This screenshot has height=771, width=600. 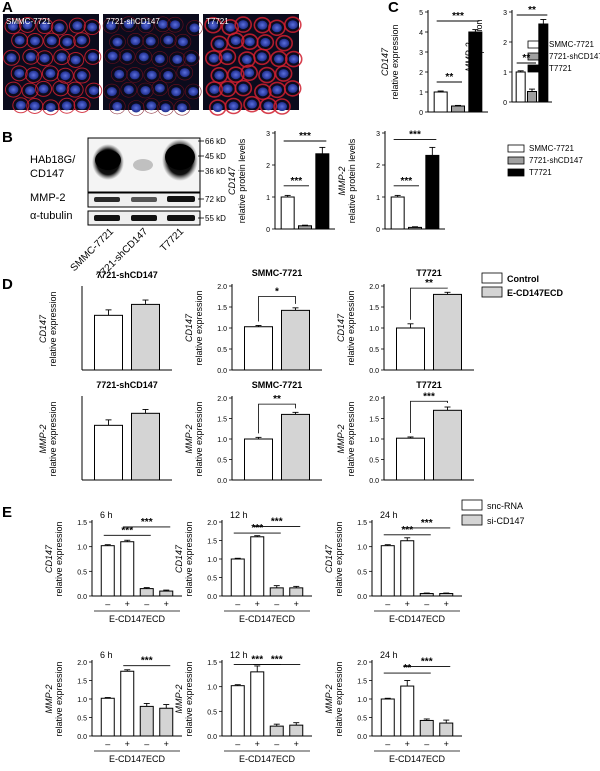 What do you see at coordinates (222, 287) in the screenshot?
I see `y-tick-label: 2.0` at bounding box center [222, 287].